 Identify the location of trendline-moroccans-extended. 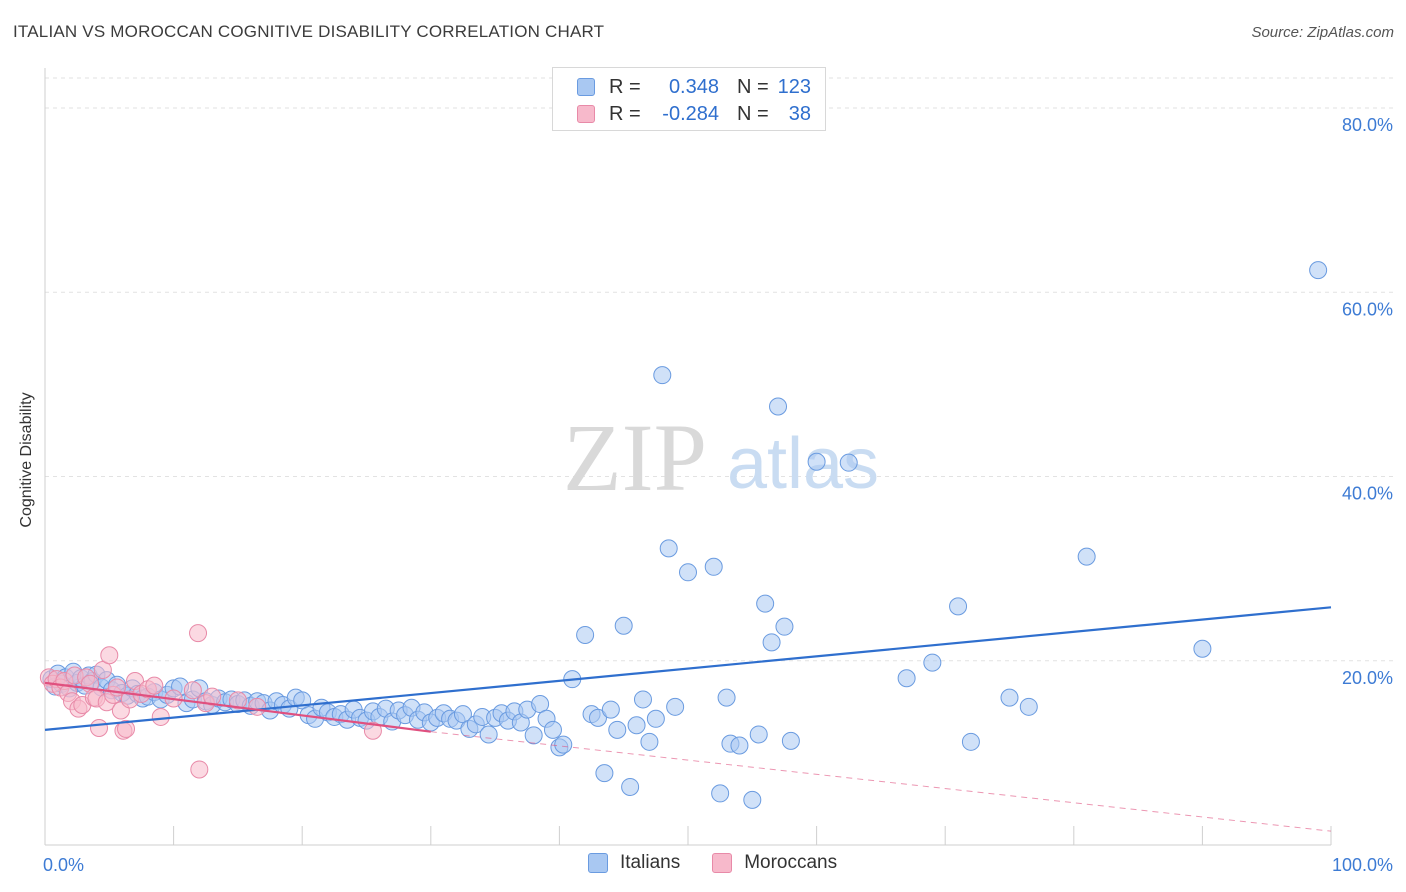
(881, 781).